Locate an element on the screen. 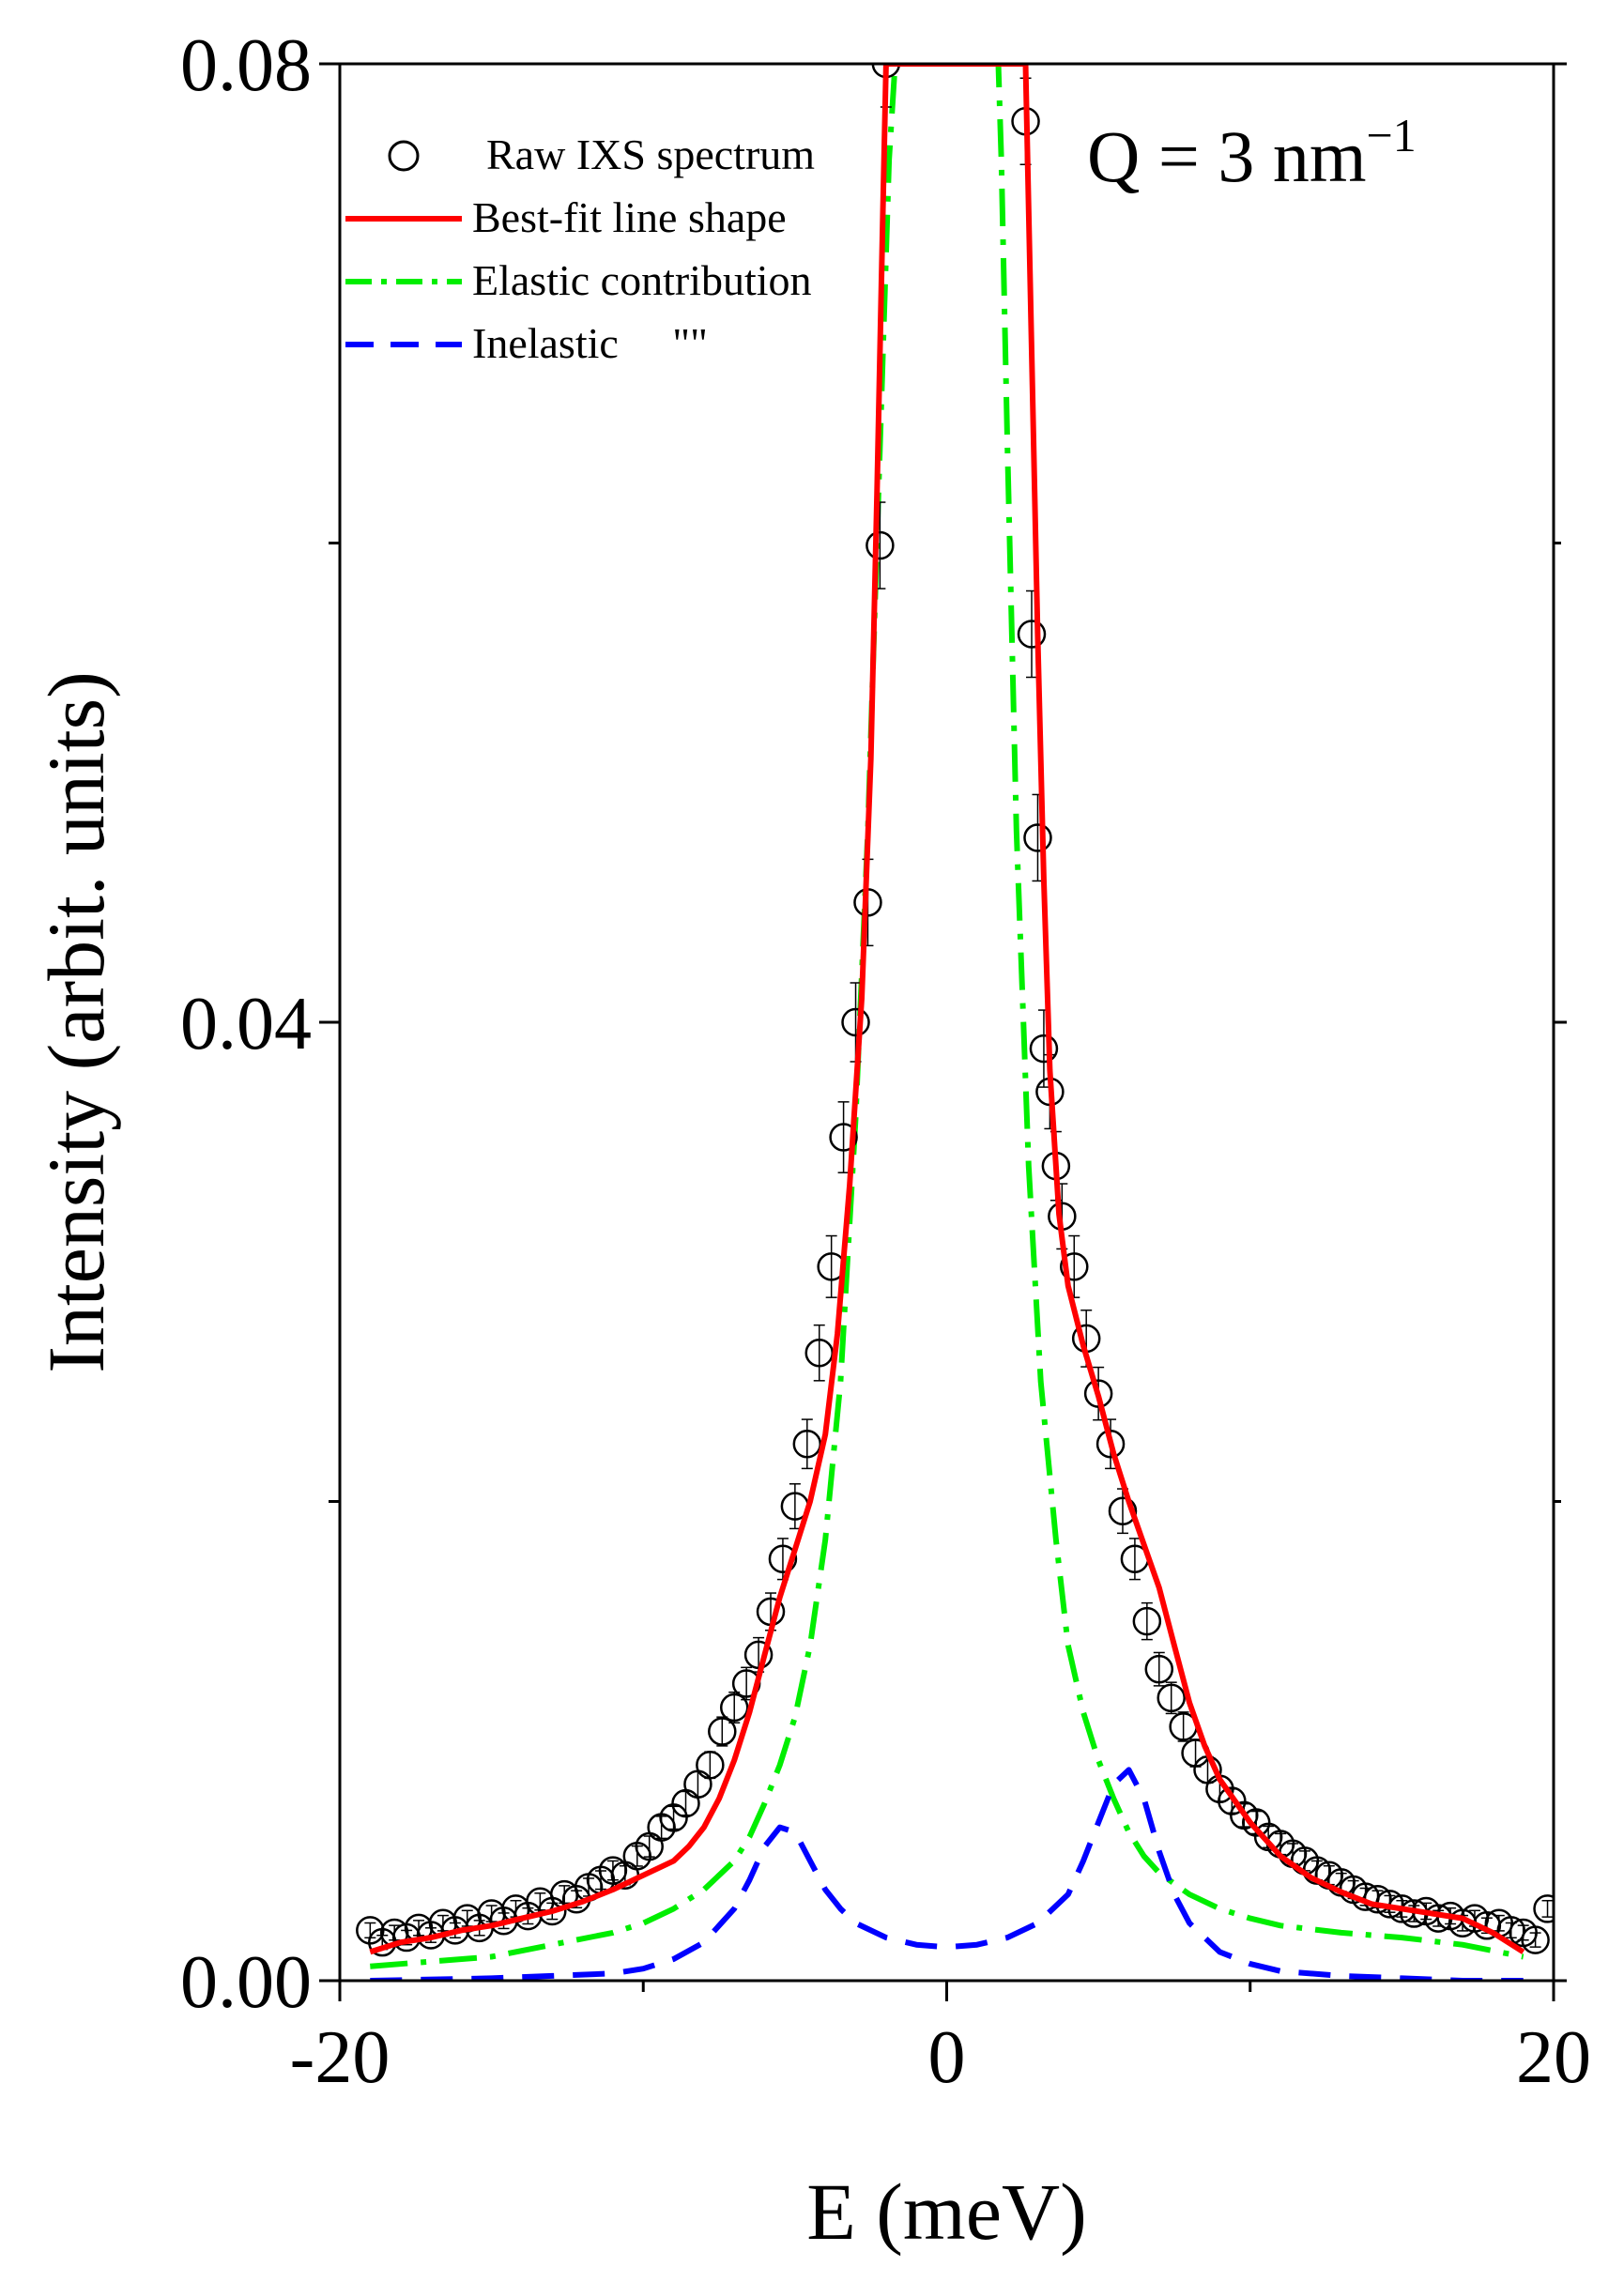  q-annotation: Q = 3 nm−1 is located at coordinates (1252, 153).